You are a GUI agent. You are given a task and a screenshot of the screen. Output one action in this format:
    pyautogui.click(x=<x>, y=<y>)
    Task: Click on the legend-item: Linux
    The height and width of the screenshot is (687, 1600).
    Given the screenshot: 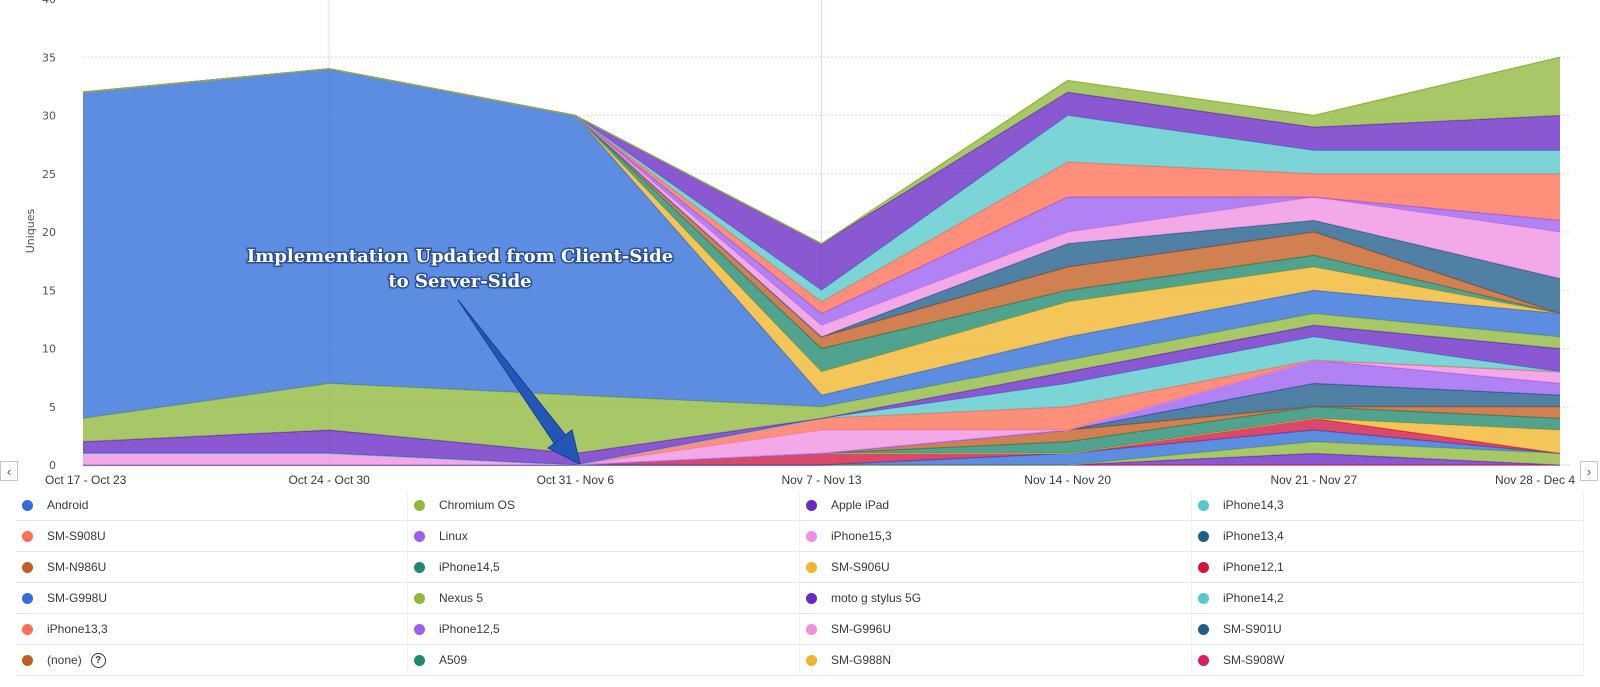 What is the action you would take?
    pyautogui.click(x=604, y=536)
    